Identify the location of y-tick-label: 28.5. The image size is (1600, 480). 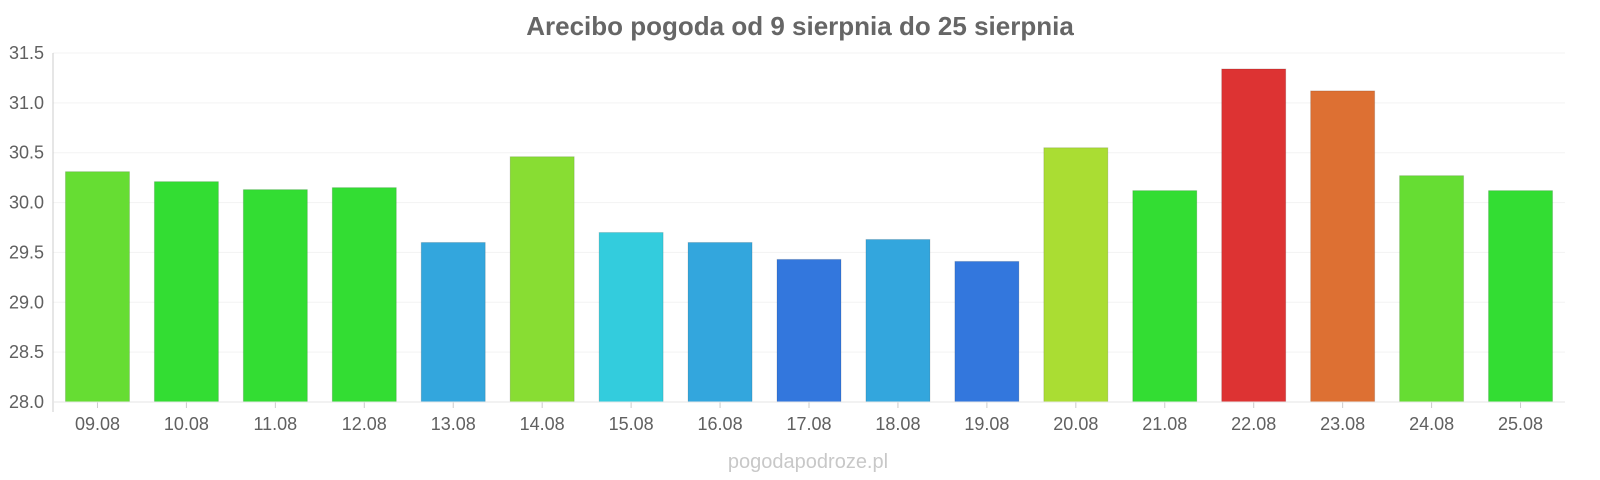
(26, 352).